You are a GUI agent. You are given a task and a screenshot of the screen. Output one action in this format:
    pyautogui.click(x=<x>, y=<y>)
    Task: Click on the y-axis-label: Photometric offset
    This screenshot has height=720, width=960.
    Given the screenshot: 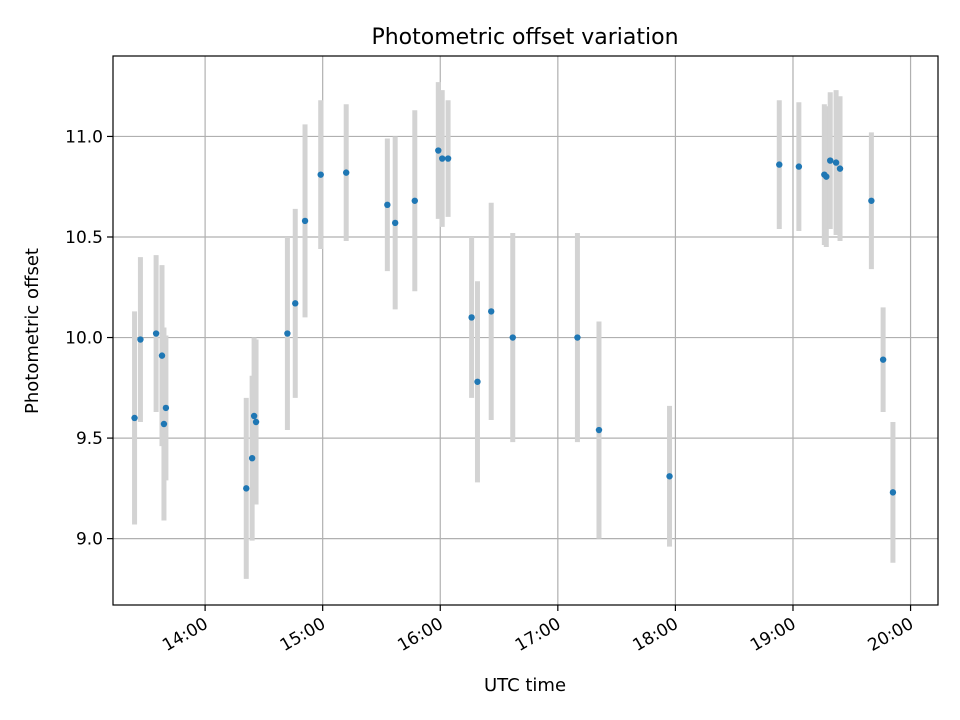 What is the action you would take?
    pyautogui.click(x=32, y=331)
    